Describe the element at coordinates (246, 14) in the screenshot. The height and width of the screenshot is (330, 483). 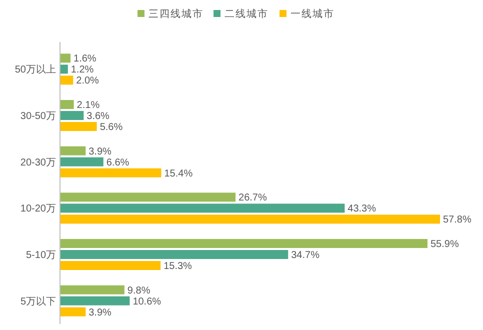
I see `legend-label: 二线城市` at that location.